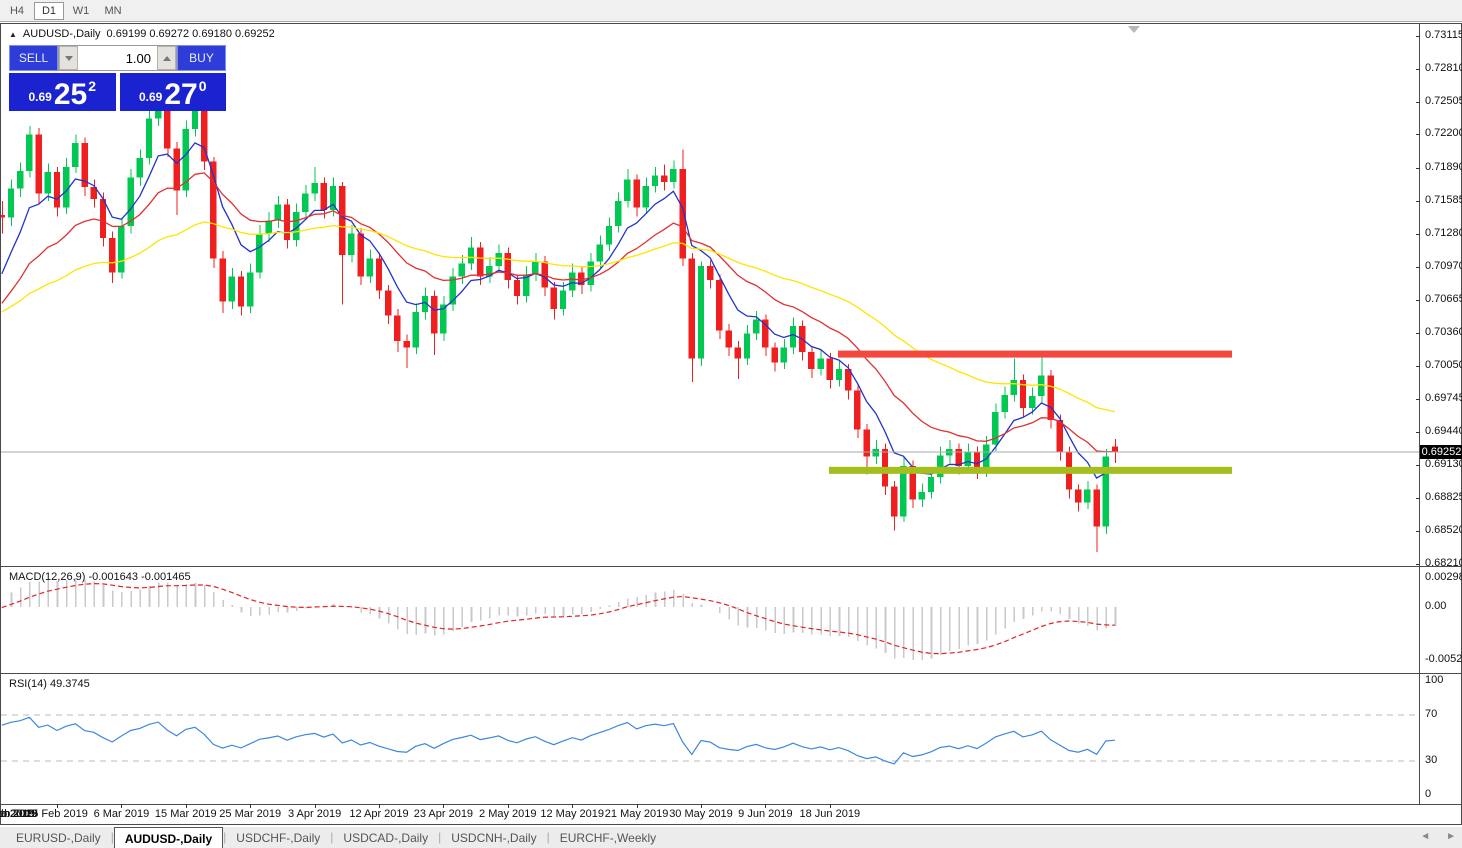  I want to click on price-axis-label: 0.70050, so click(1443, 364).